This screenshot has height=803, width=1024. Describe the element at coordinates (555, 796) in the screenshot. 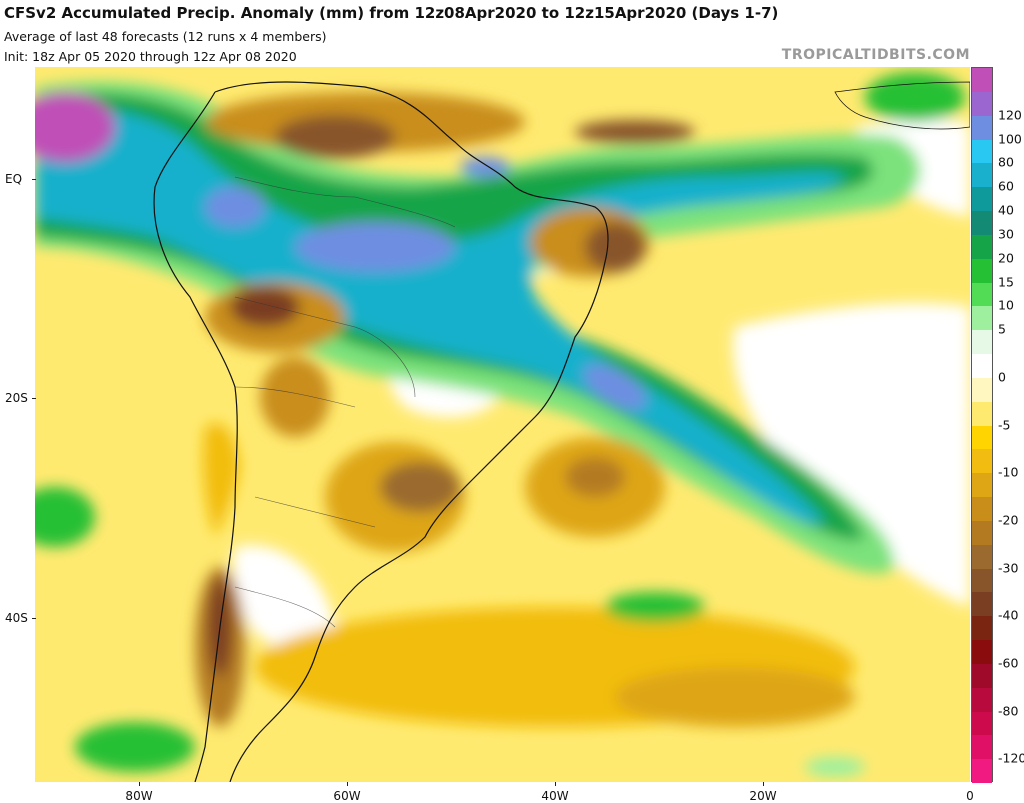

I see `lon-label-40w: 40W` at that location.